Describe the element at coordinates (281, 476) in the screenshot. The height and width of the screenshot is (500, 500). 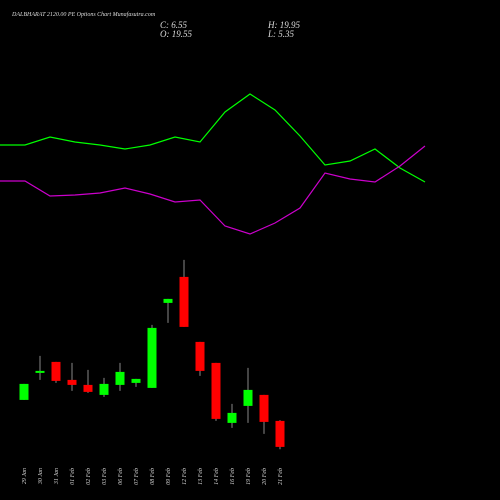
I see `x-tick-label: 21 Feb` at that location.